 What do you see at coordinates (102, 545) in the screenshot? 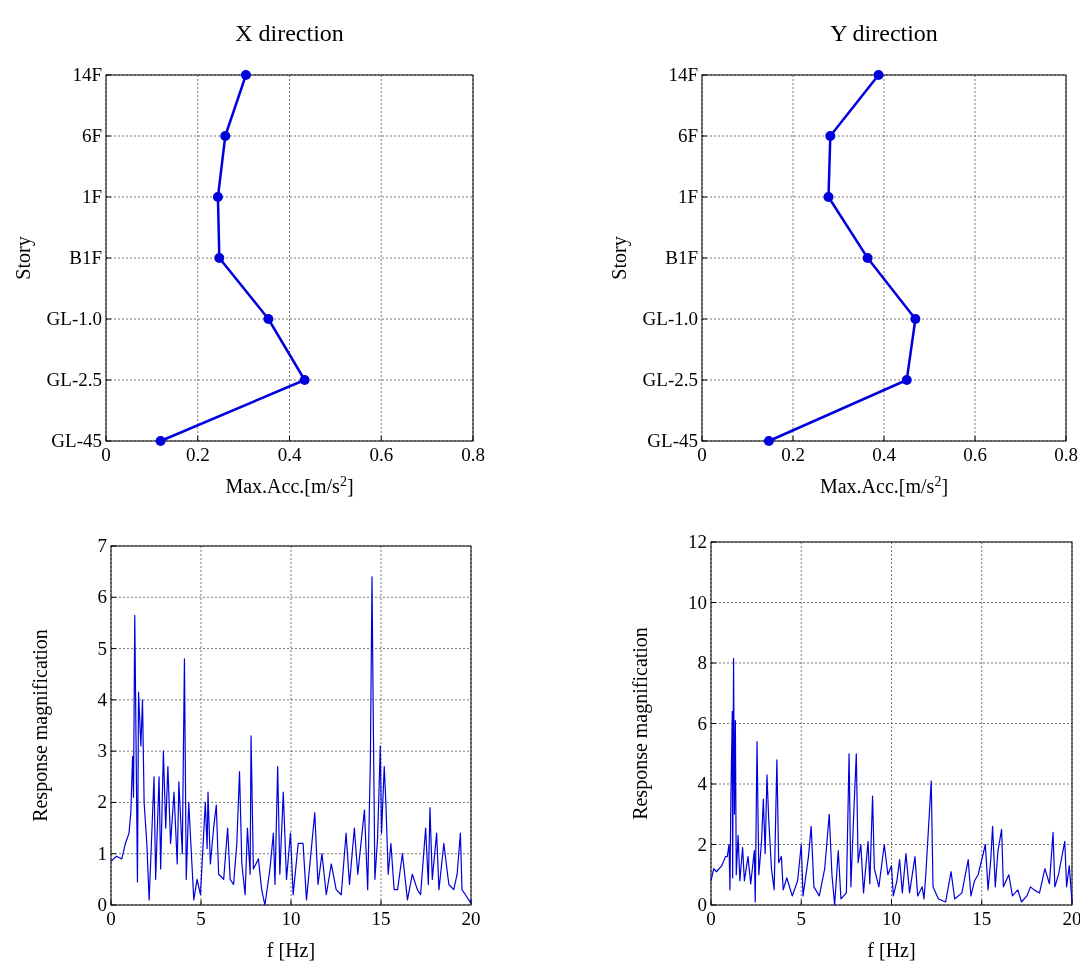
I see `y-tick-label: 7` at bounding box center [102, 545].